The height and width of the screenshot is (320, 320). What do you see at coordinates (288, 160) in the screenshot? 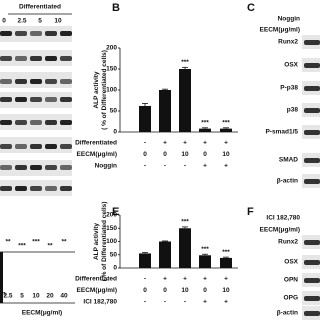
I see `blot-label: SMAD` at bounding box center [288, 160].